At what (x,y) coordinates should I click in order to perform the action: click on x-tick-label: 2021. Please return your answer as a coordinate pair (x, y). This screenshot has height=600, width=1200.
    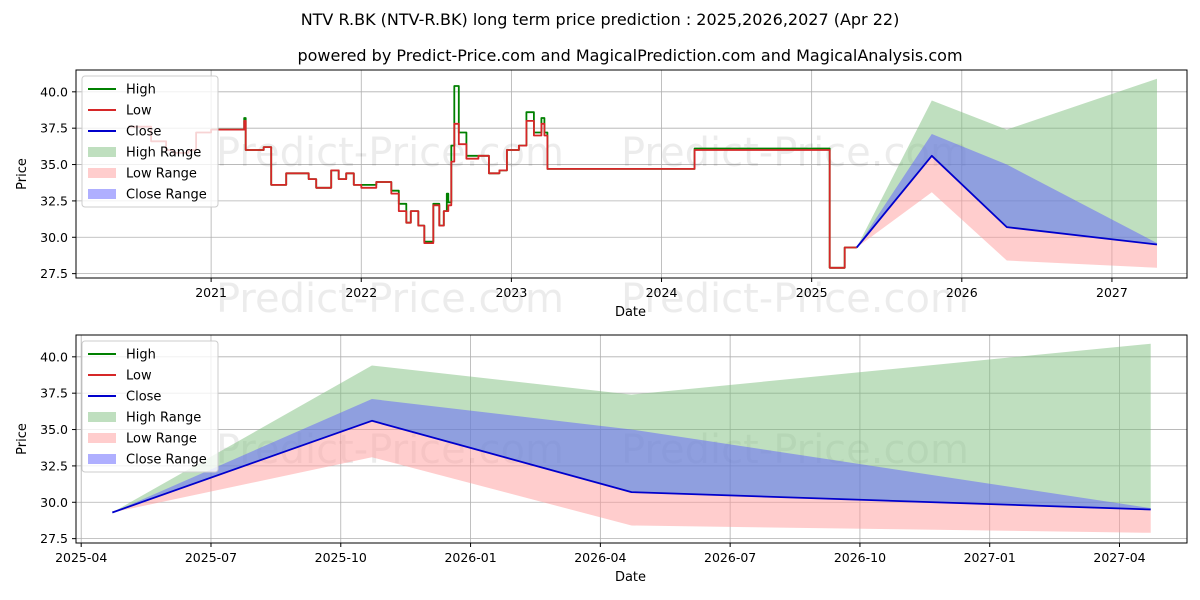
    Looking at the image, I should click on (211, 292).